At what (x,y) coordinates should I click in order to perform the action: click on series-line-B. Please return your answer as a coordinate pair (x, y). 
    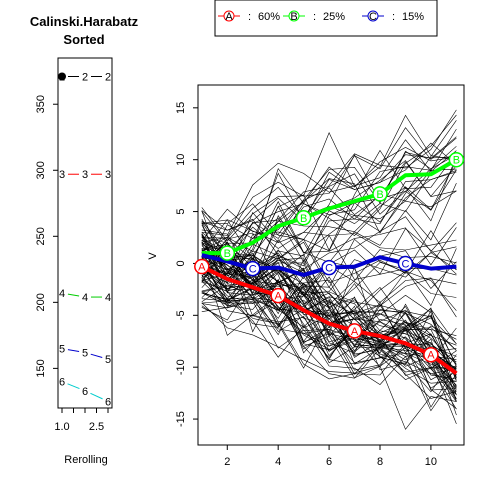
    Looking at the image, I should click on (329, 206).